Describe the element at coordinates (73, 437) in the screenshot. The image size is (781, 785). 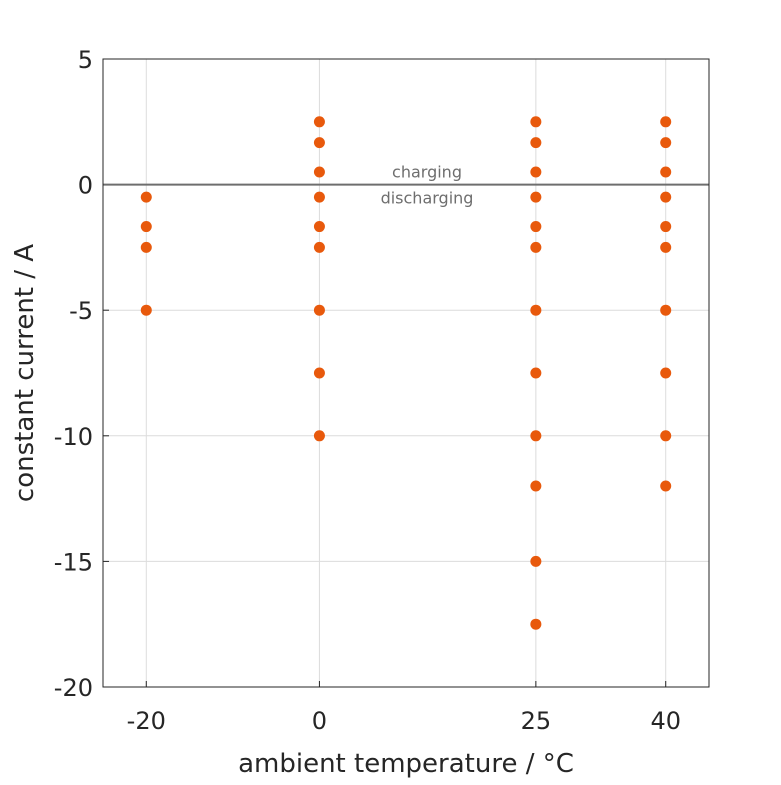
I see `y-tick-label: -10` at that location.